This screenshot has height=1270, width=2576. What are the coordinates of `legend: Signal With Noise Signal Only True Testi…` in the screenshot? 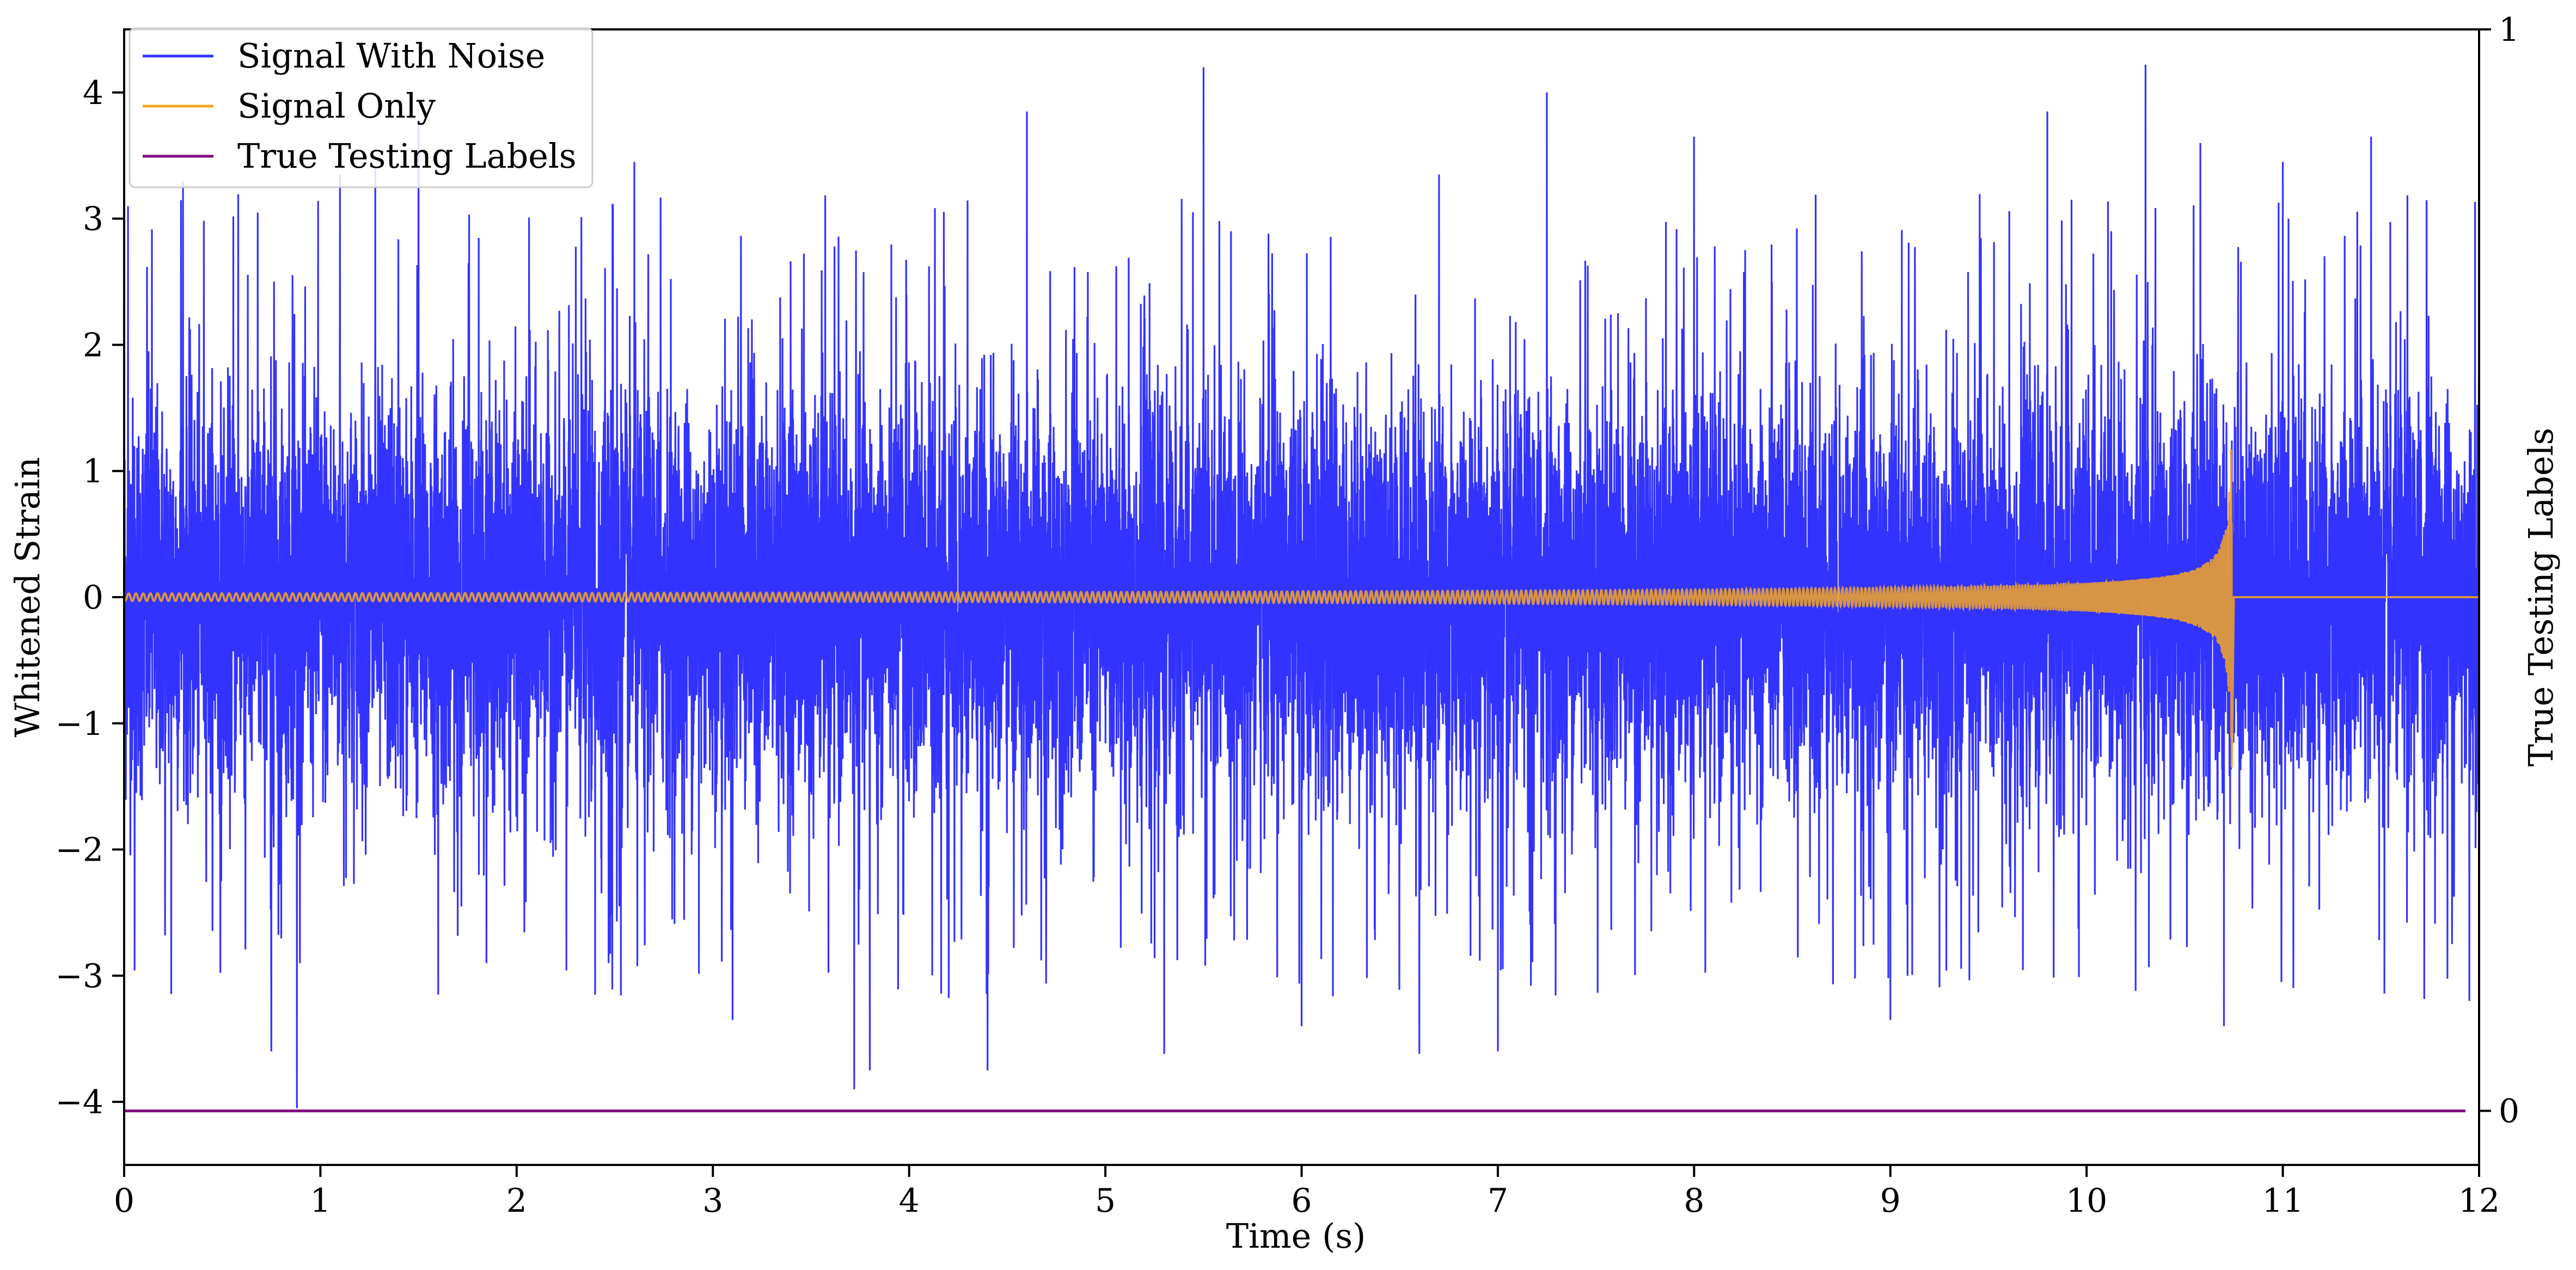 It's located at (361, 107).